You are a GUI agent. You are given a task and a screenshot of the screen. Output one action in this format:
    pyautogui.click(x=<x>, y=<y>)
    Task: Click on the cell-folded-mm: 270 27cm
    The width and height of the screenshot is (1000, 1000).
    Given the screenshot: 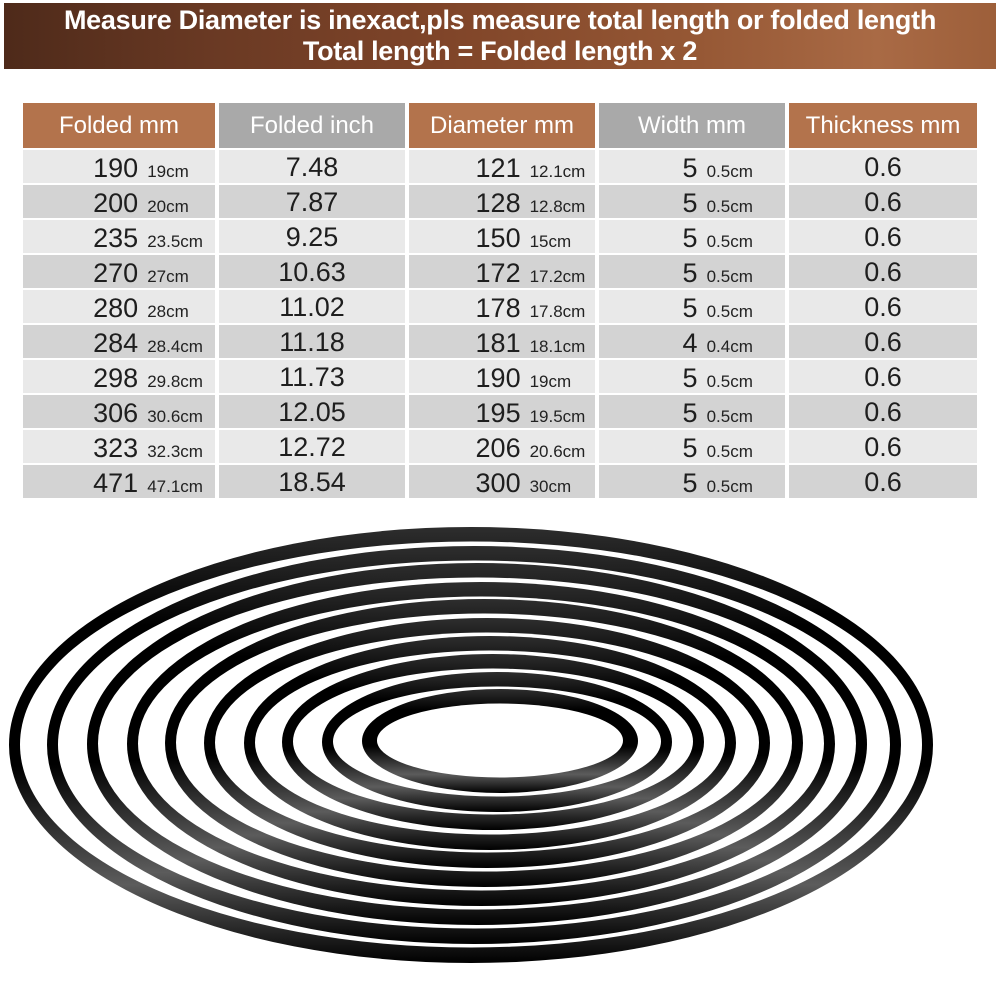 What is the action you would take?
    pyautogui.click(x=119, y=271)
    